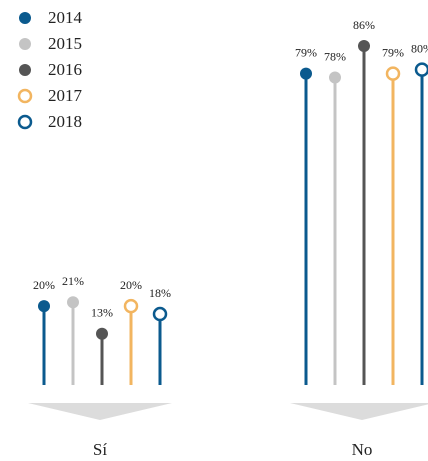 The image size is (428, 461). Describe the element at coordinates (419, 48) in the screenshot. I see `value-label: 80%` at that location.